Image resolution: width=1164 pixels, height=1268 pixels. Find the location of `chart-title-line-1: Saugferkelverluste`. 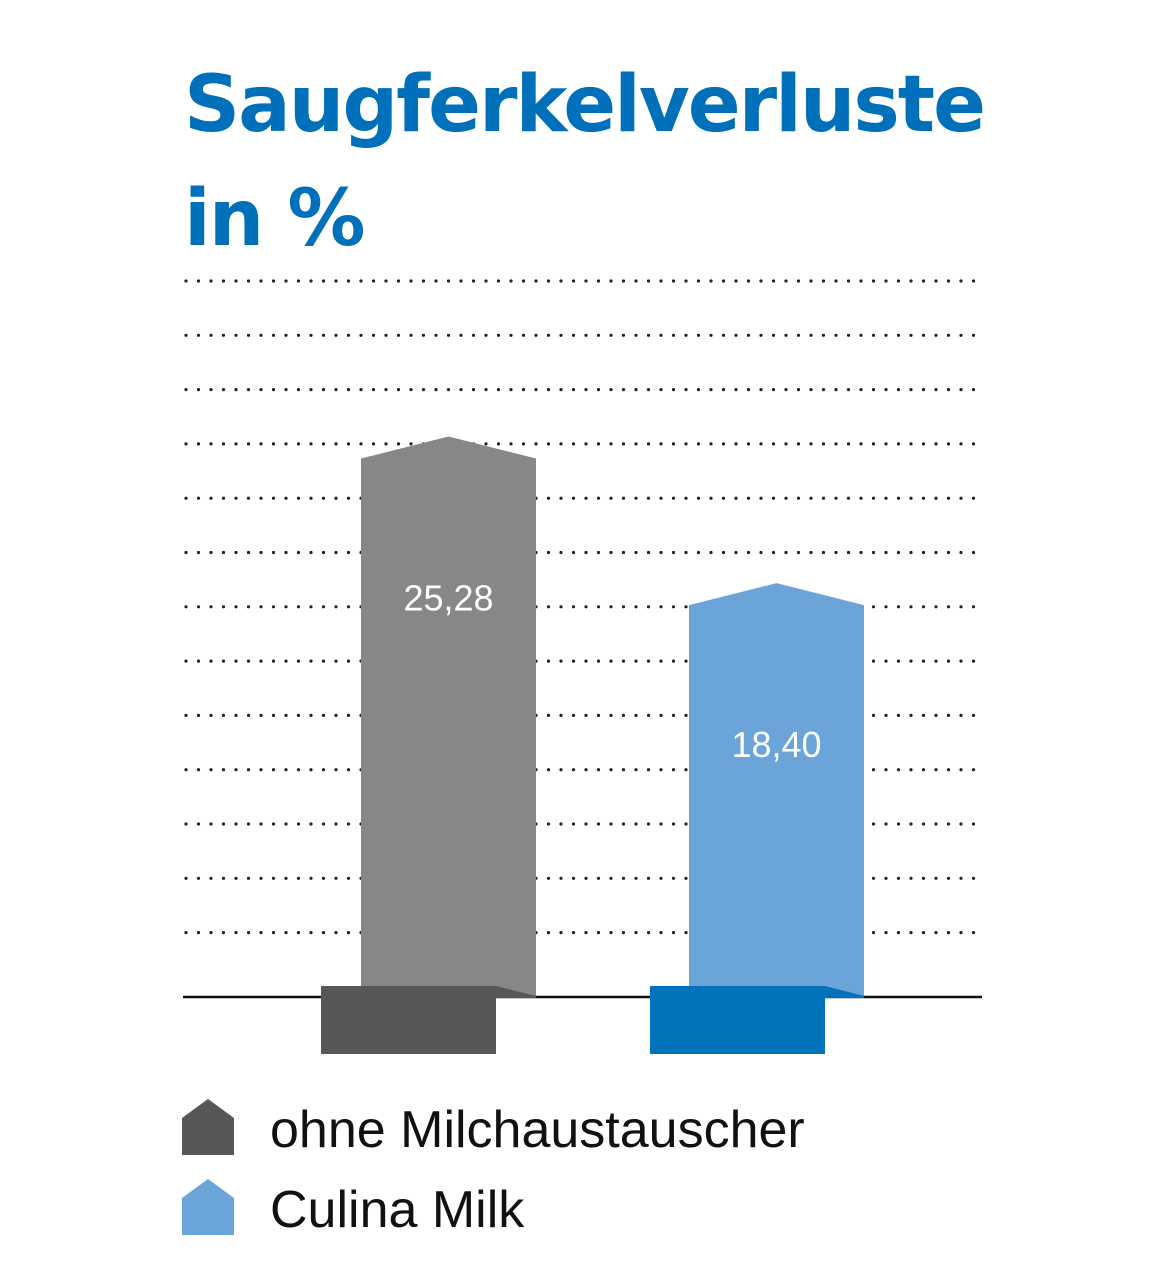

chart-title-line-1: Saugferkelverluste is located at coordinates (585, 105).